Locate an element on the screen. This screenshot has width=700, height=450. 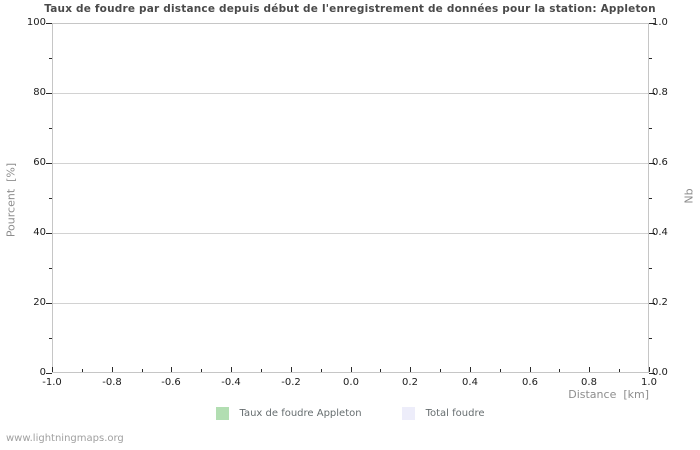
y-left-tick-label: 0 is located at coordinates (42, 372).